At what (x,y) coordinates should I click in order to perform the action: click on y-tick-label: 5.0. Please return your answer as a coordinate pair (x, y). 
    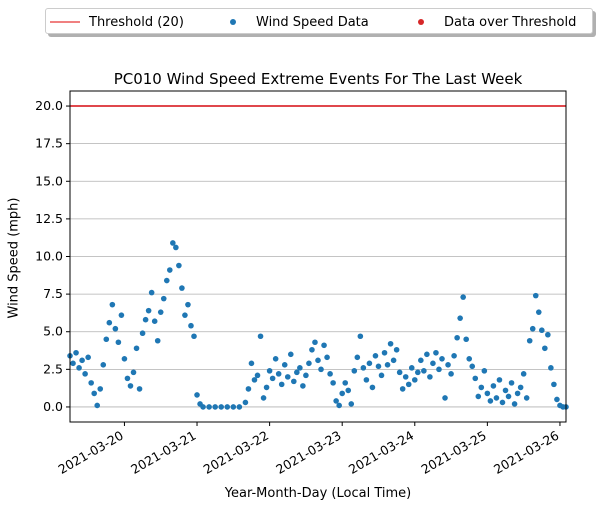
    Looking at the image, I should click on (53, 331).